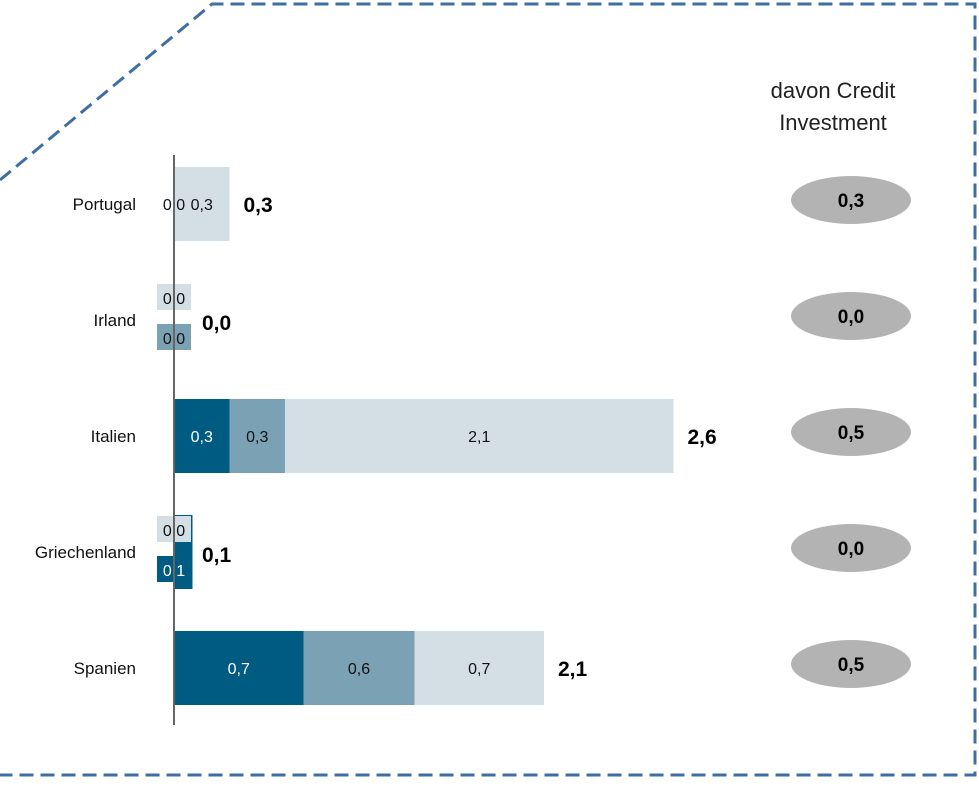 Image resolution: width=979 pixels, height=788 pixels. I want to click on data-label-series-2: 0,3, so click(257, 437).